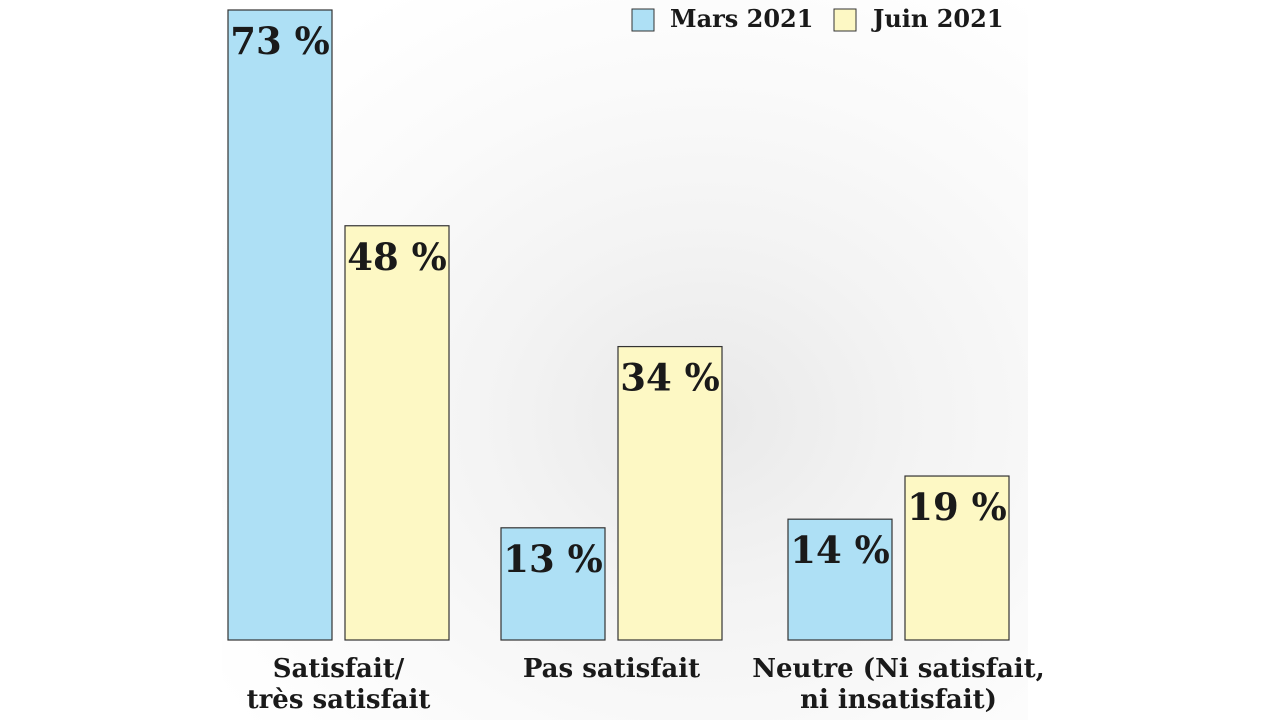 This screenshot has width=1280, height=720. Describe the element at coordinates (339, 700) in the screenshot. I see `category-label-0-line-1: très satisfait` at that location.